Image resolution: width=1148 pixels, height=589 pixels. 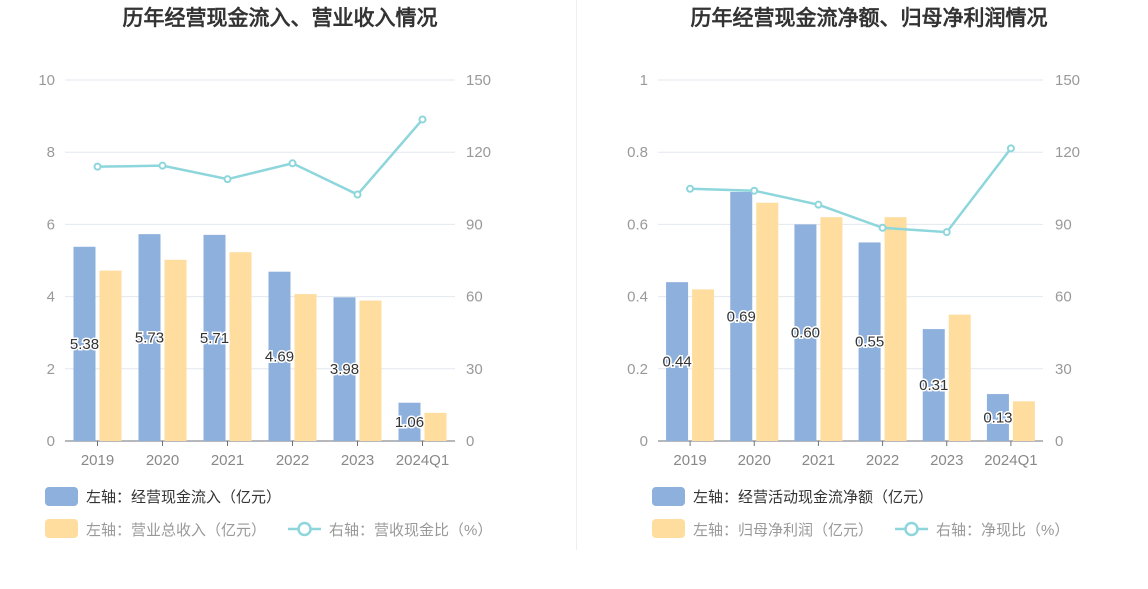 What do you see at coordinates (637, 369) in the screenshot?
I see `left-axis-tick-label: 0.2` at bounding box center [637, 369].